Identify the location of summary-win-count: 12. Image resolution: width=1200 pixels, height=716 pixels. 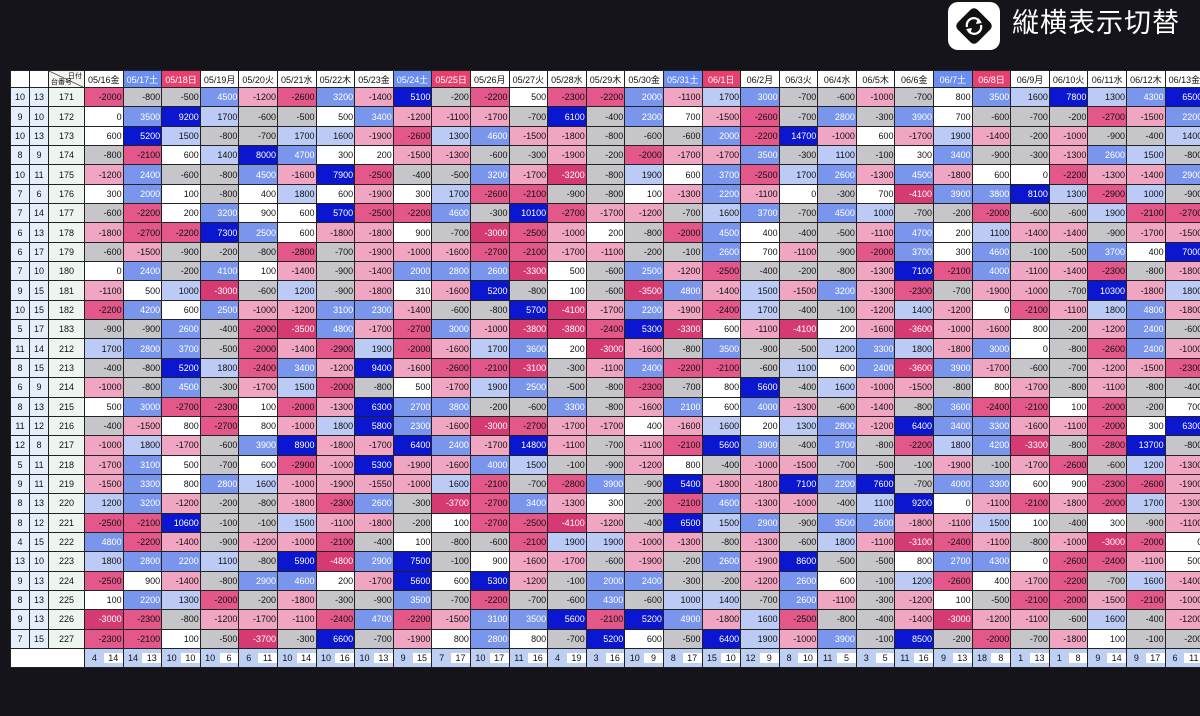
(750, 658).